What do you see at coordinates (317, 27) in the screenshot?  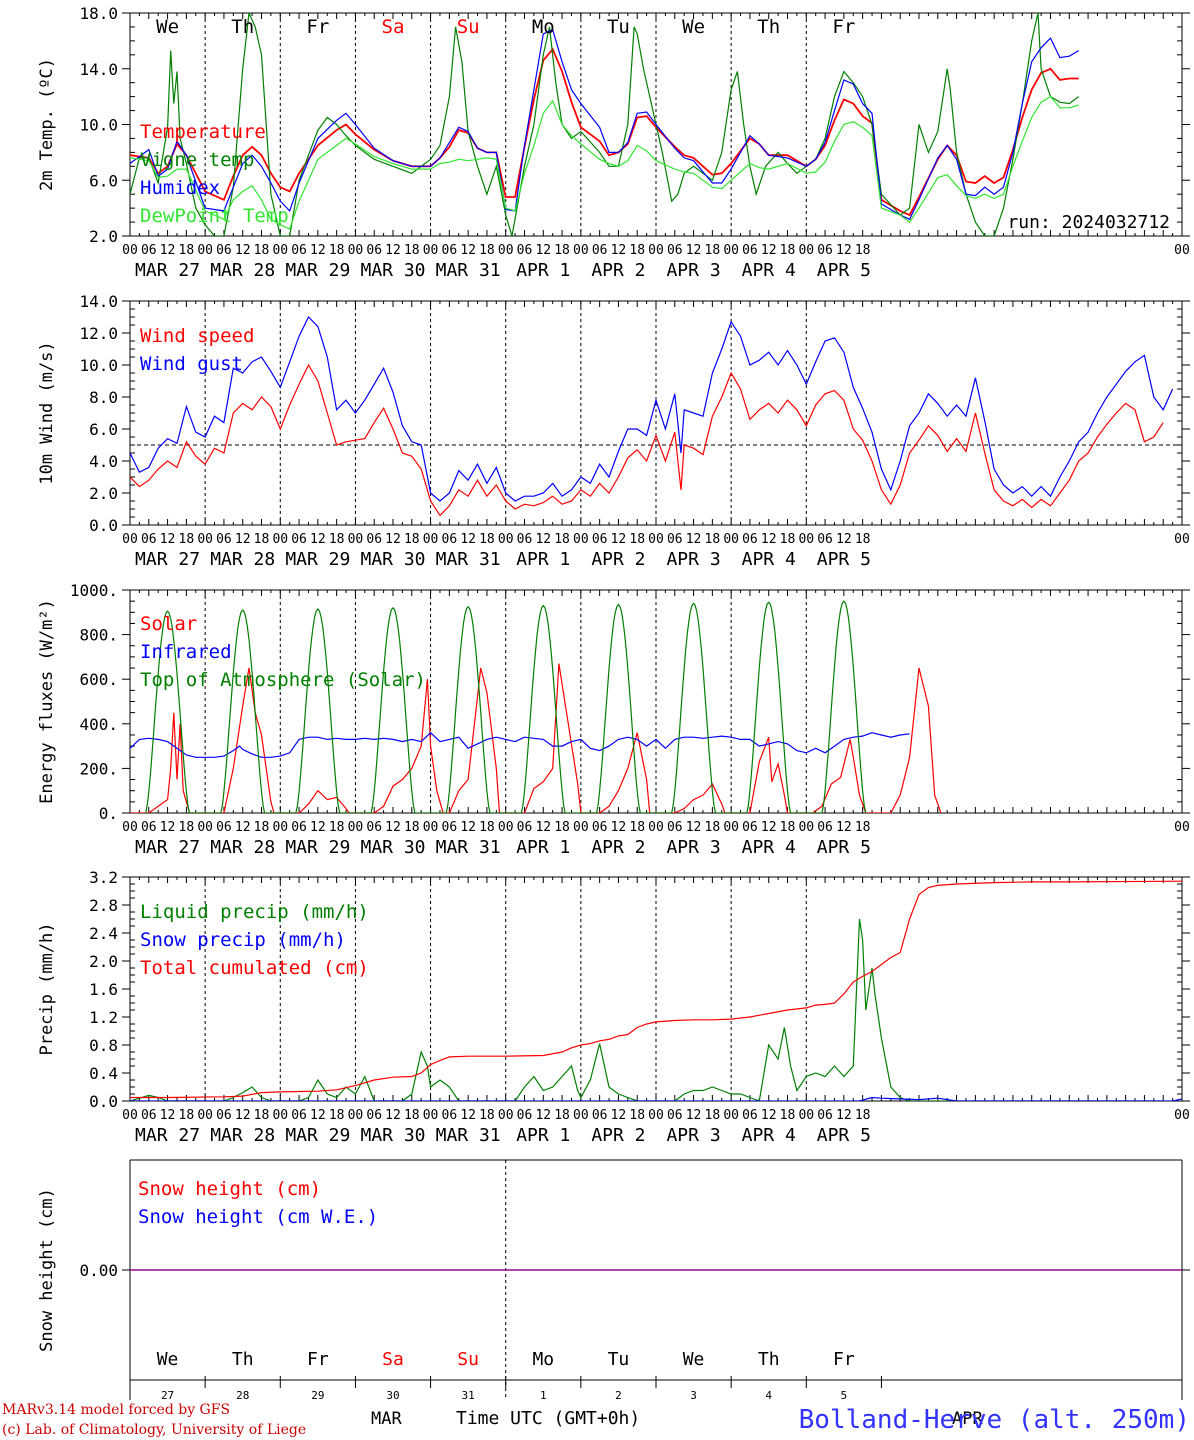 I see `day-name-label: Fr` at bounding box center [317, 27].